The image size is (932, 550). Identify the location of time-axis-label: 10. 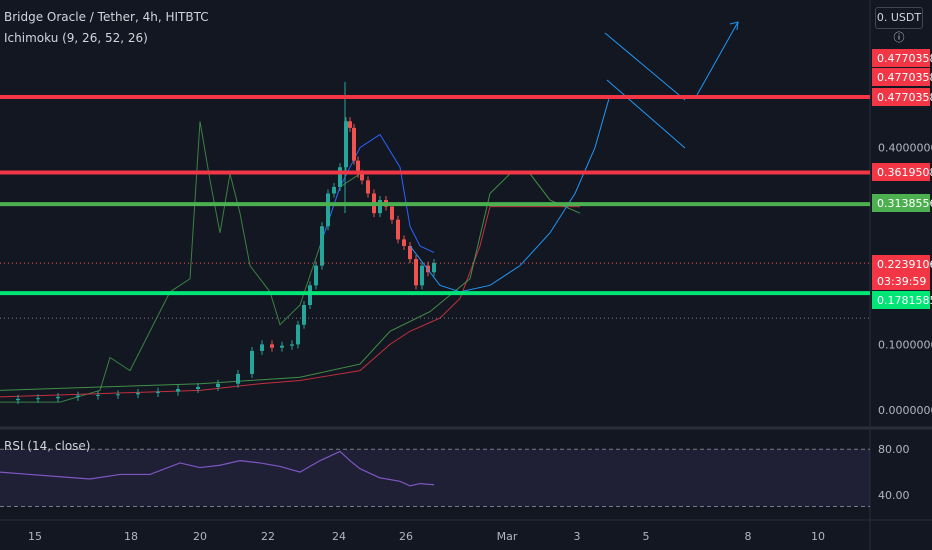
(818, 536).